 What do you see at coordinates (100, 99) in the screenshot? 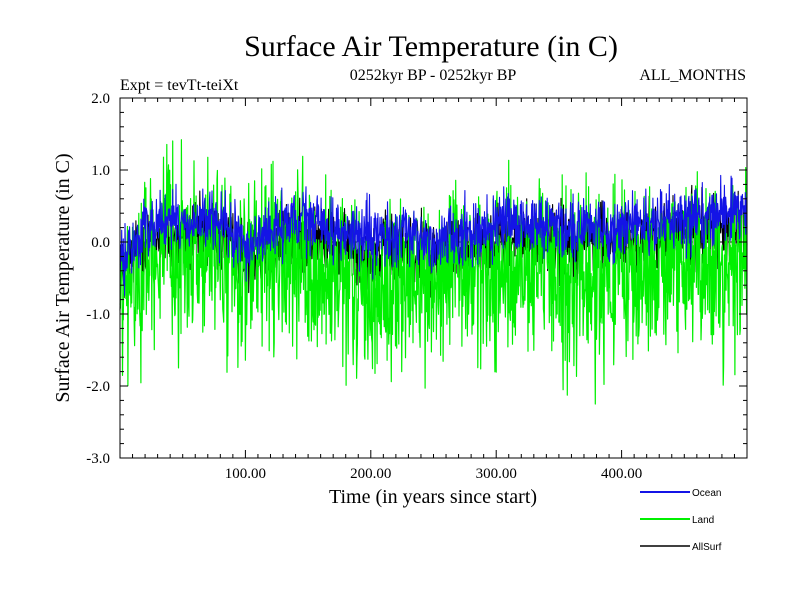
I see `y-tick-label: 2.0` at bounding box center [100, 99].